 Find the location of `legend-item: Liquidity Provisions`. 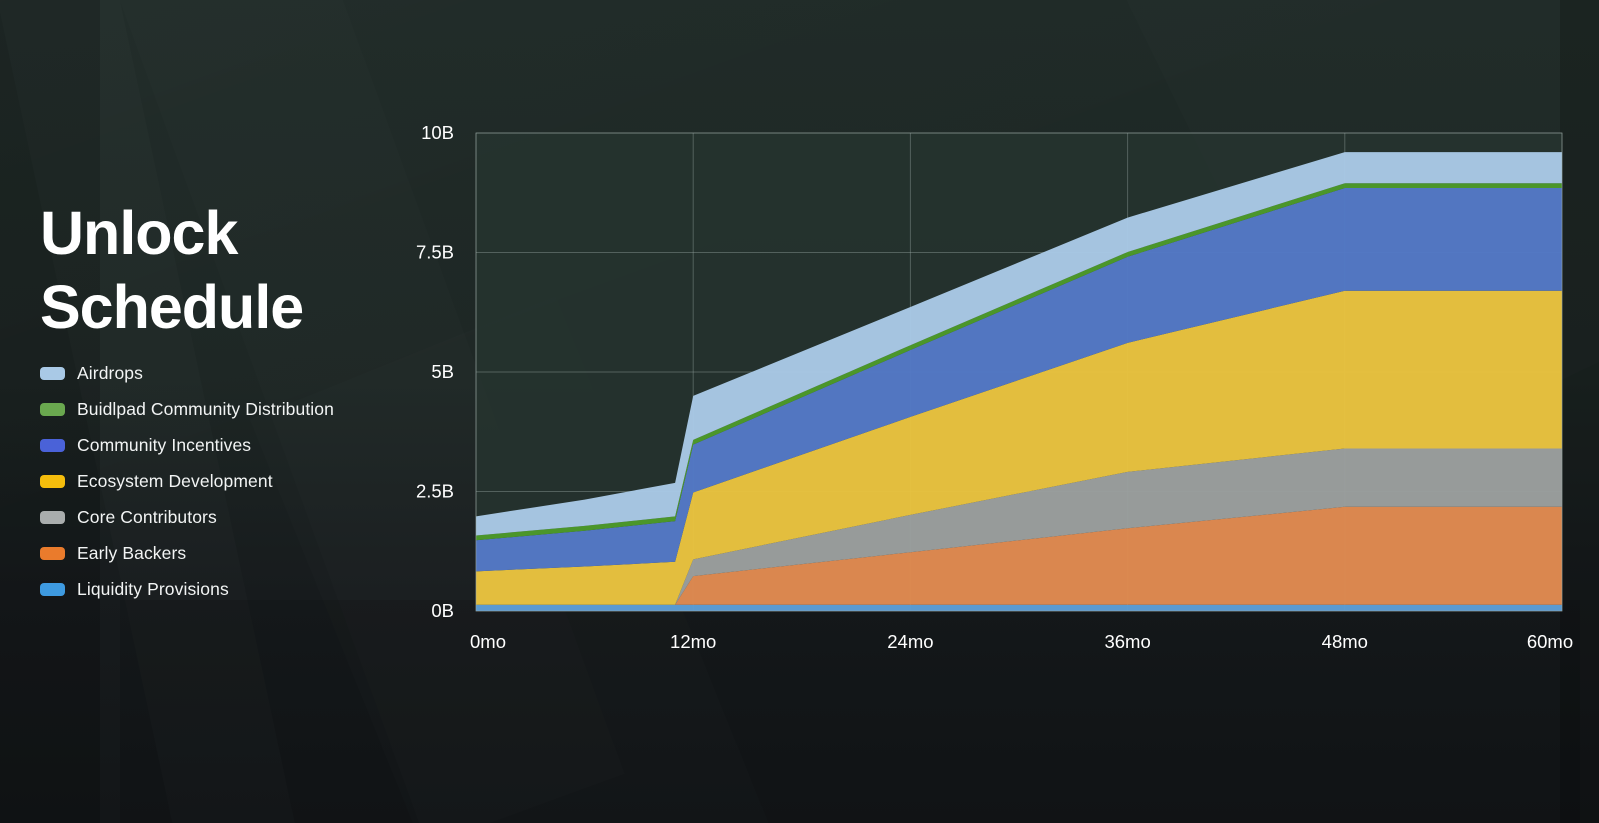

legend-item: Liquidity Provisions is located at coordinates (240, 589).